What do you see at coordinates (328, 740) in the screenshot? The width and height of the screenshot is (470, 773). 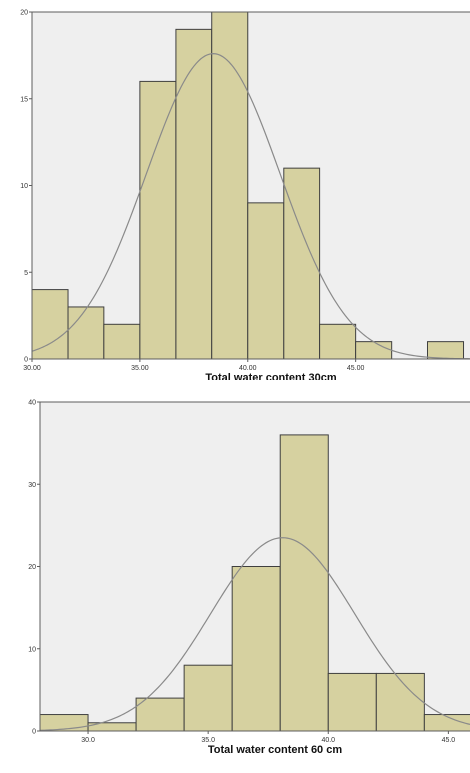 I see `x-tick-label: 40.0` at bounding box center [328, 740].